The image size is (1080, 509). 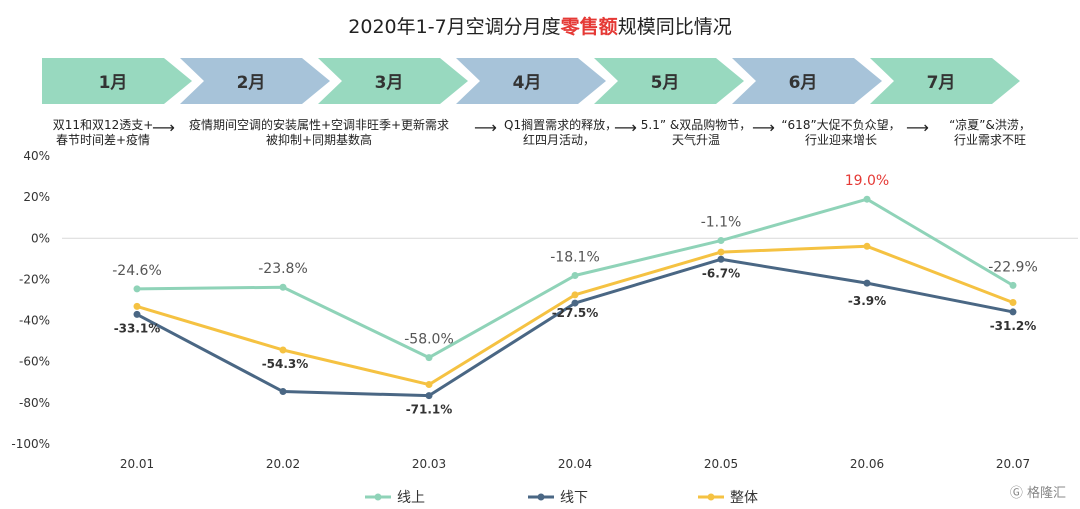 I want to click on y-tick-label: -60%, so click(x=34, y=362).